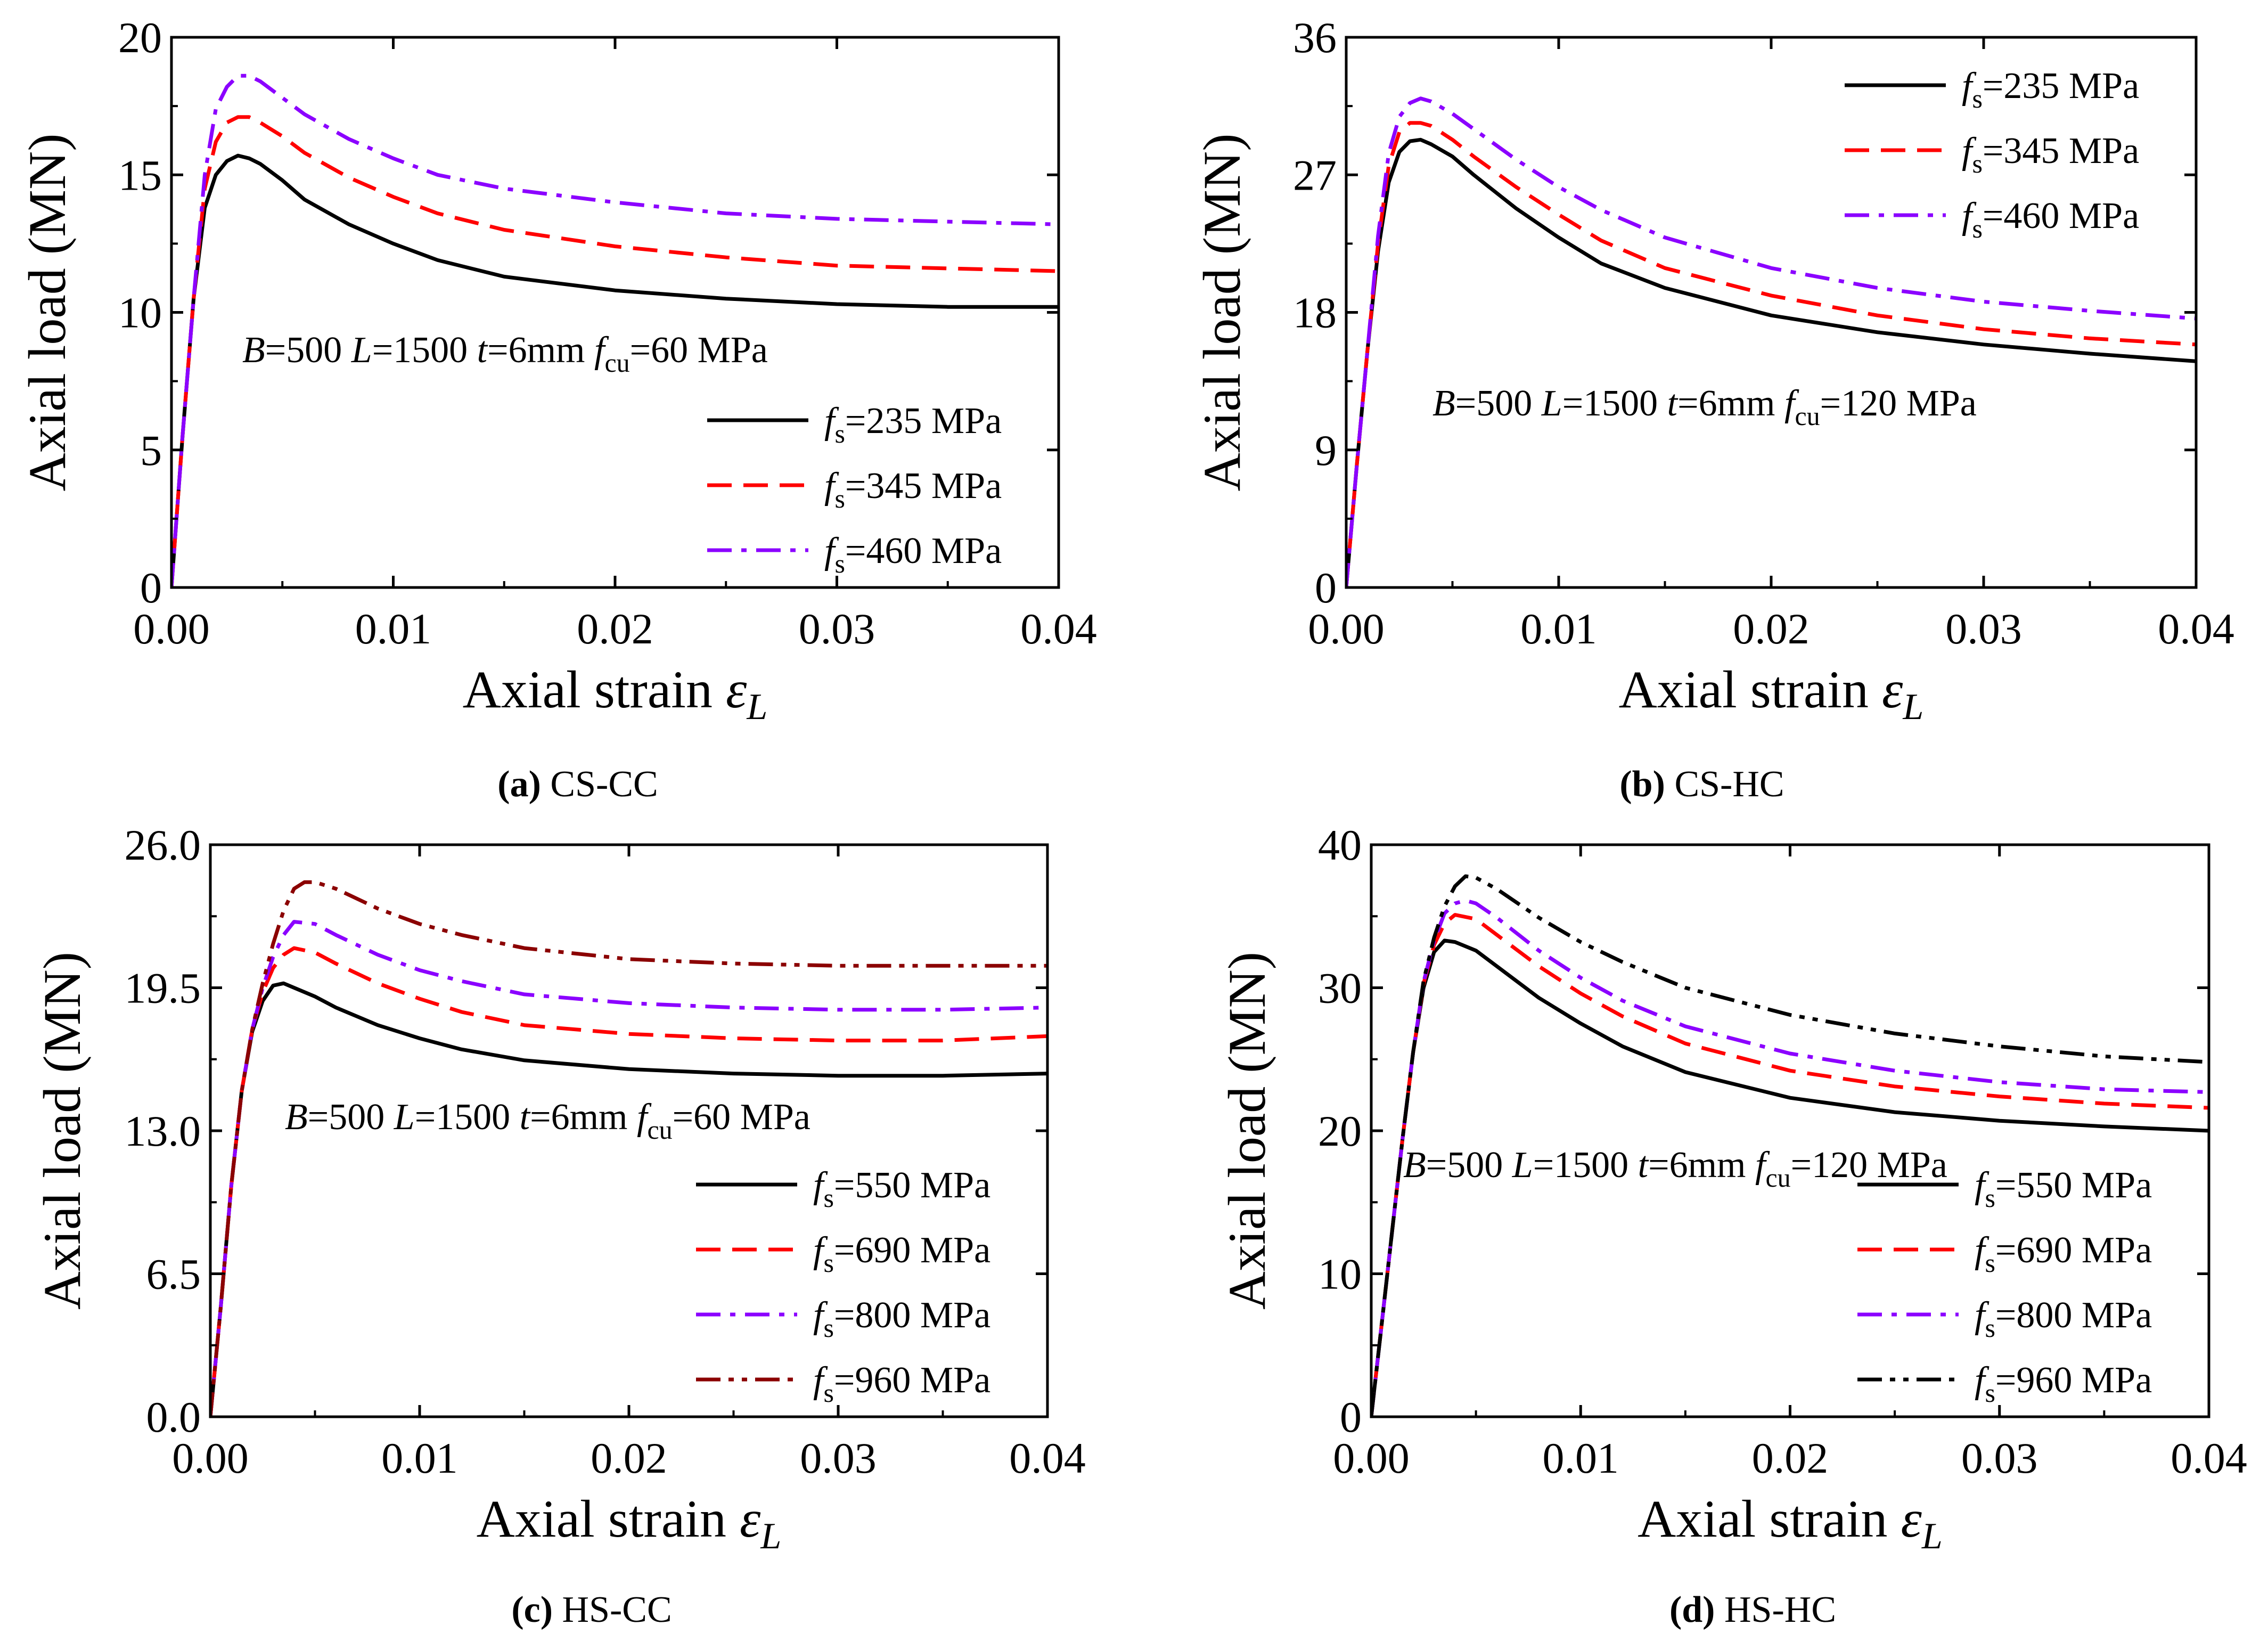 This screenshot has height=1641, width=2268. I want to click on y-tick-label: 30, so click(1340, 989).